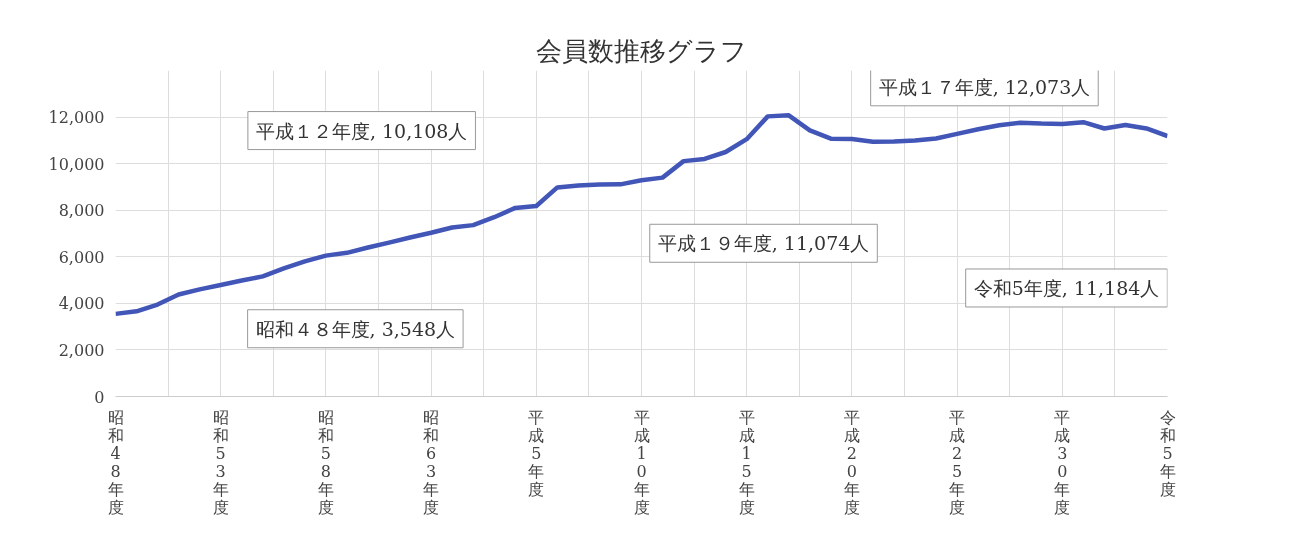  Describe the element at coordinates (984, 86) in the screenshot. I see `annotation: 平成１７年度, 12,073人` at that location.